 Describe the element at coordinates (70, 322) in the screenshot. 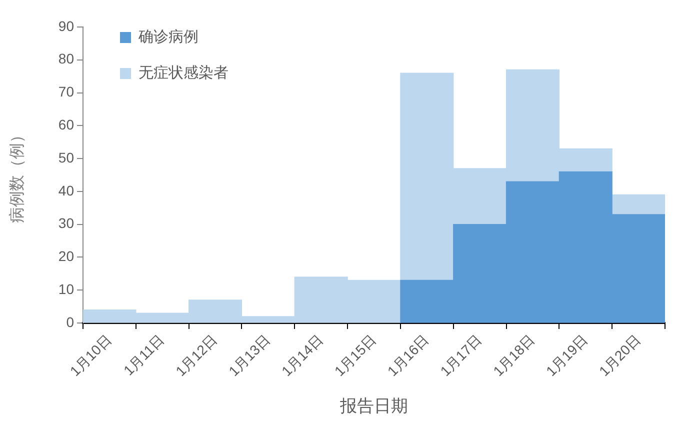

I see `y-tick-label: 0` at that location.